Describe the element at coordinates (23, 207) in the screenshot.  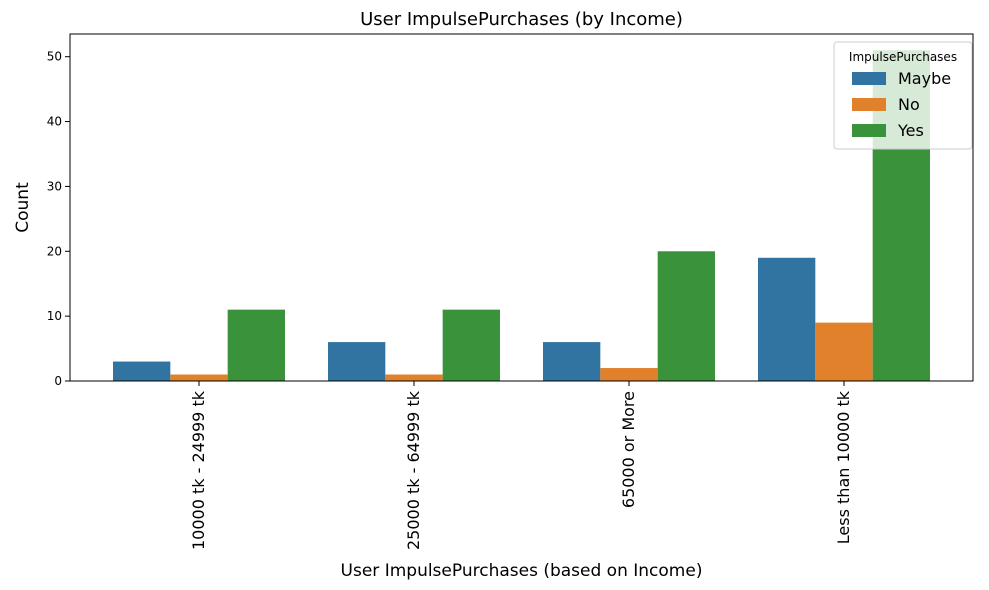
I see `y-axis-label: Count` at that location.